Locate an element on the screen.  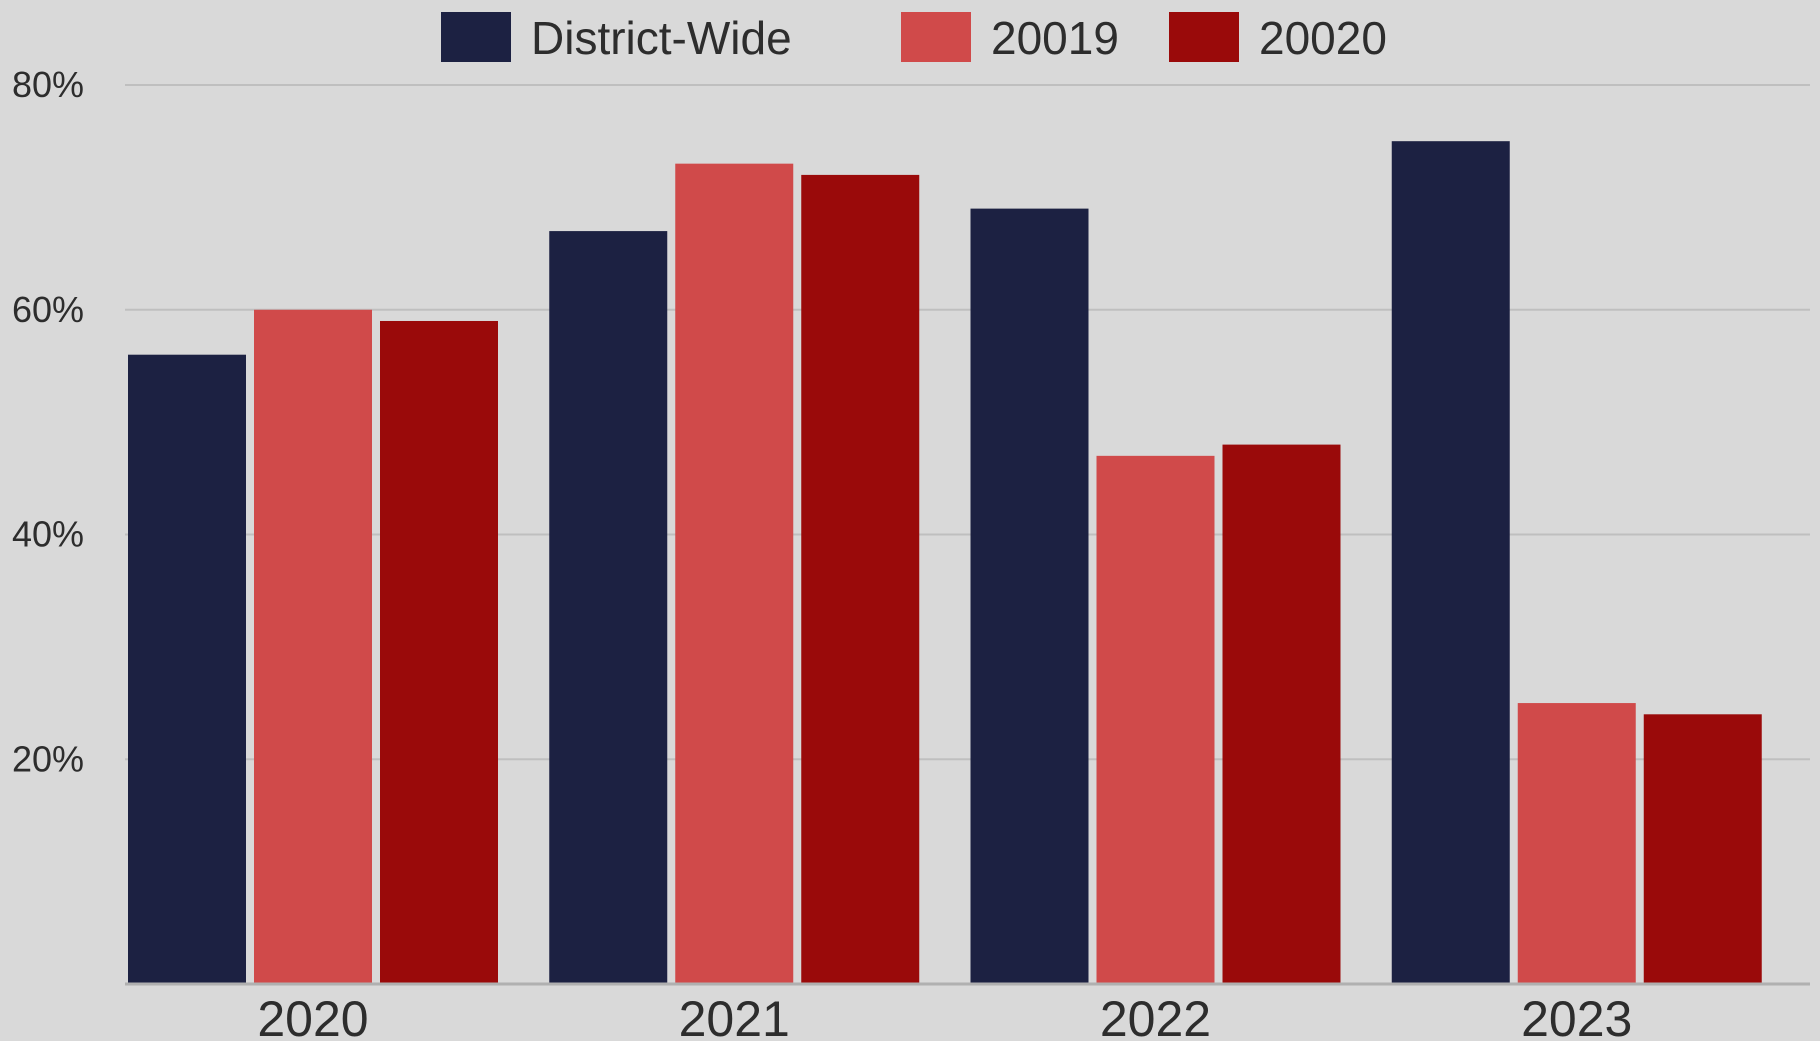
y-tick-label: 60% is located at coordinates (48, 309).